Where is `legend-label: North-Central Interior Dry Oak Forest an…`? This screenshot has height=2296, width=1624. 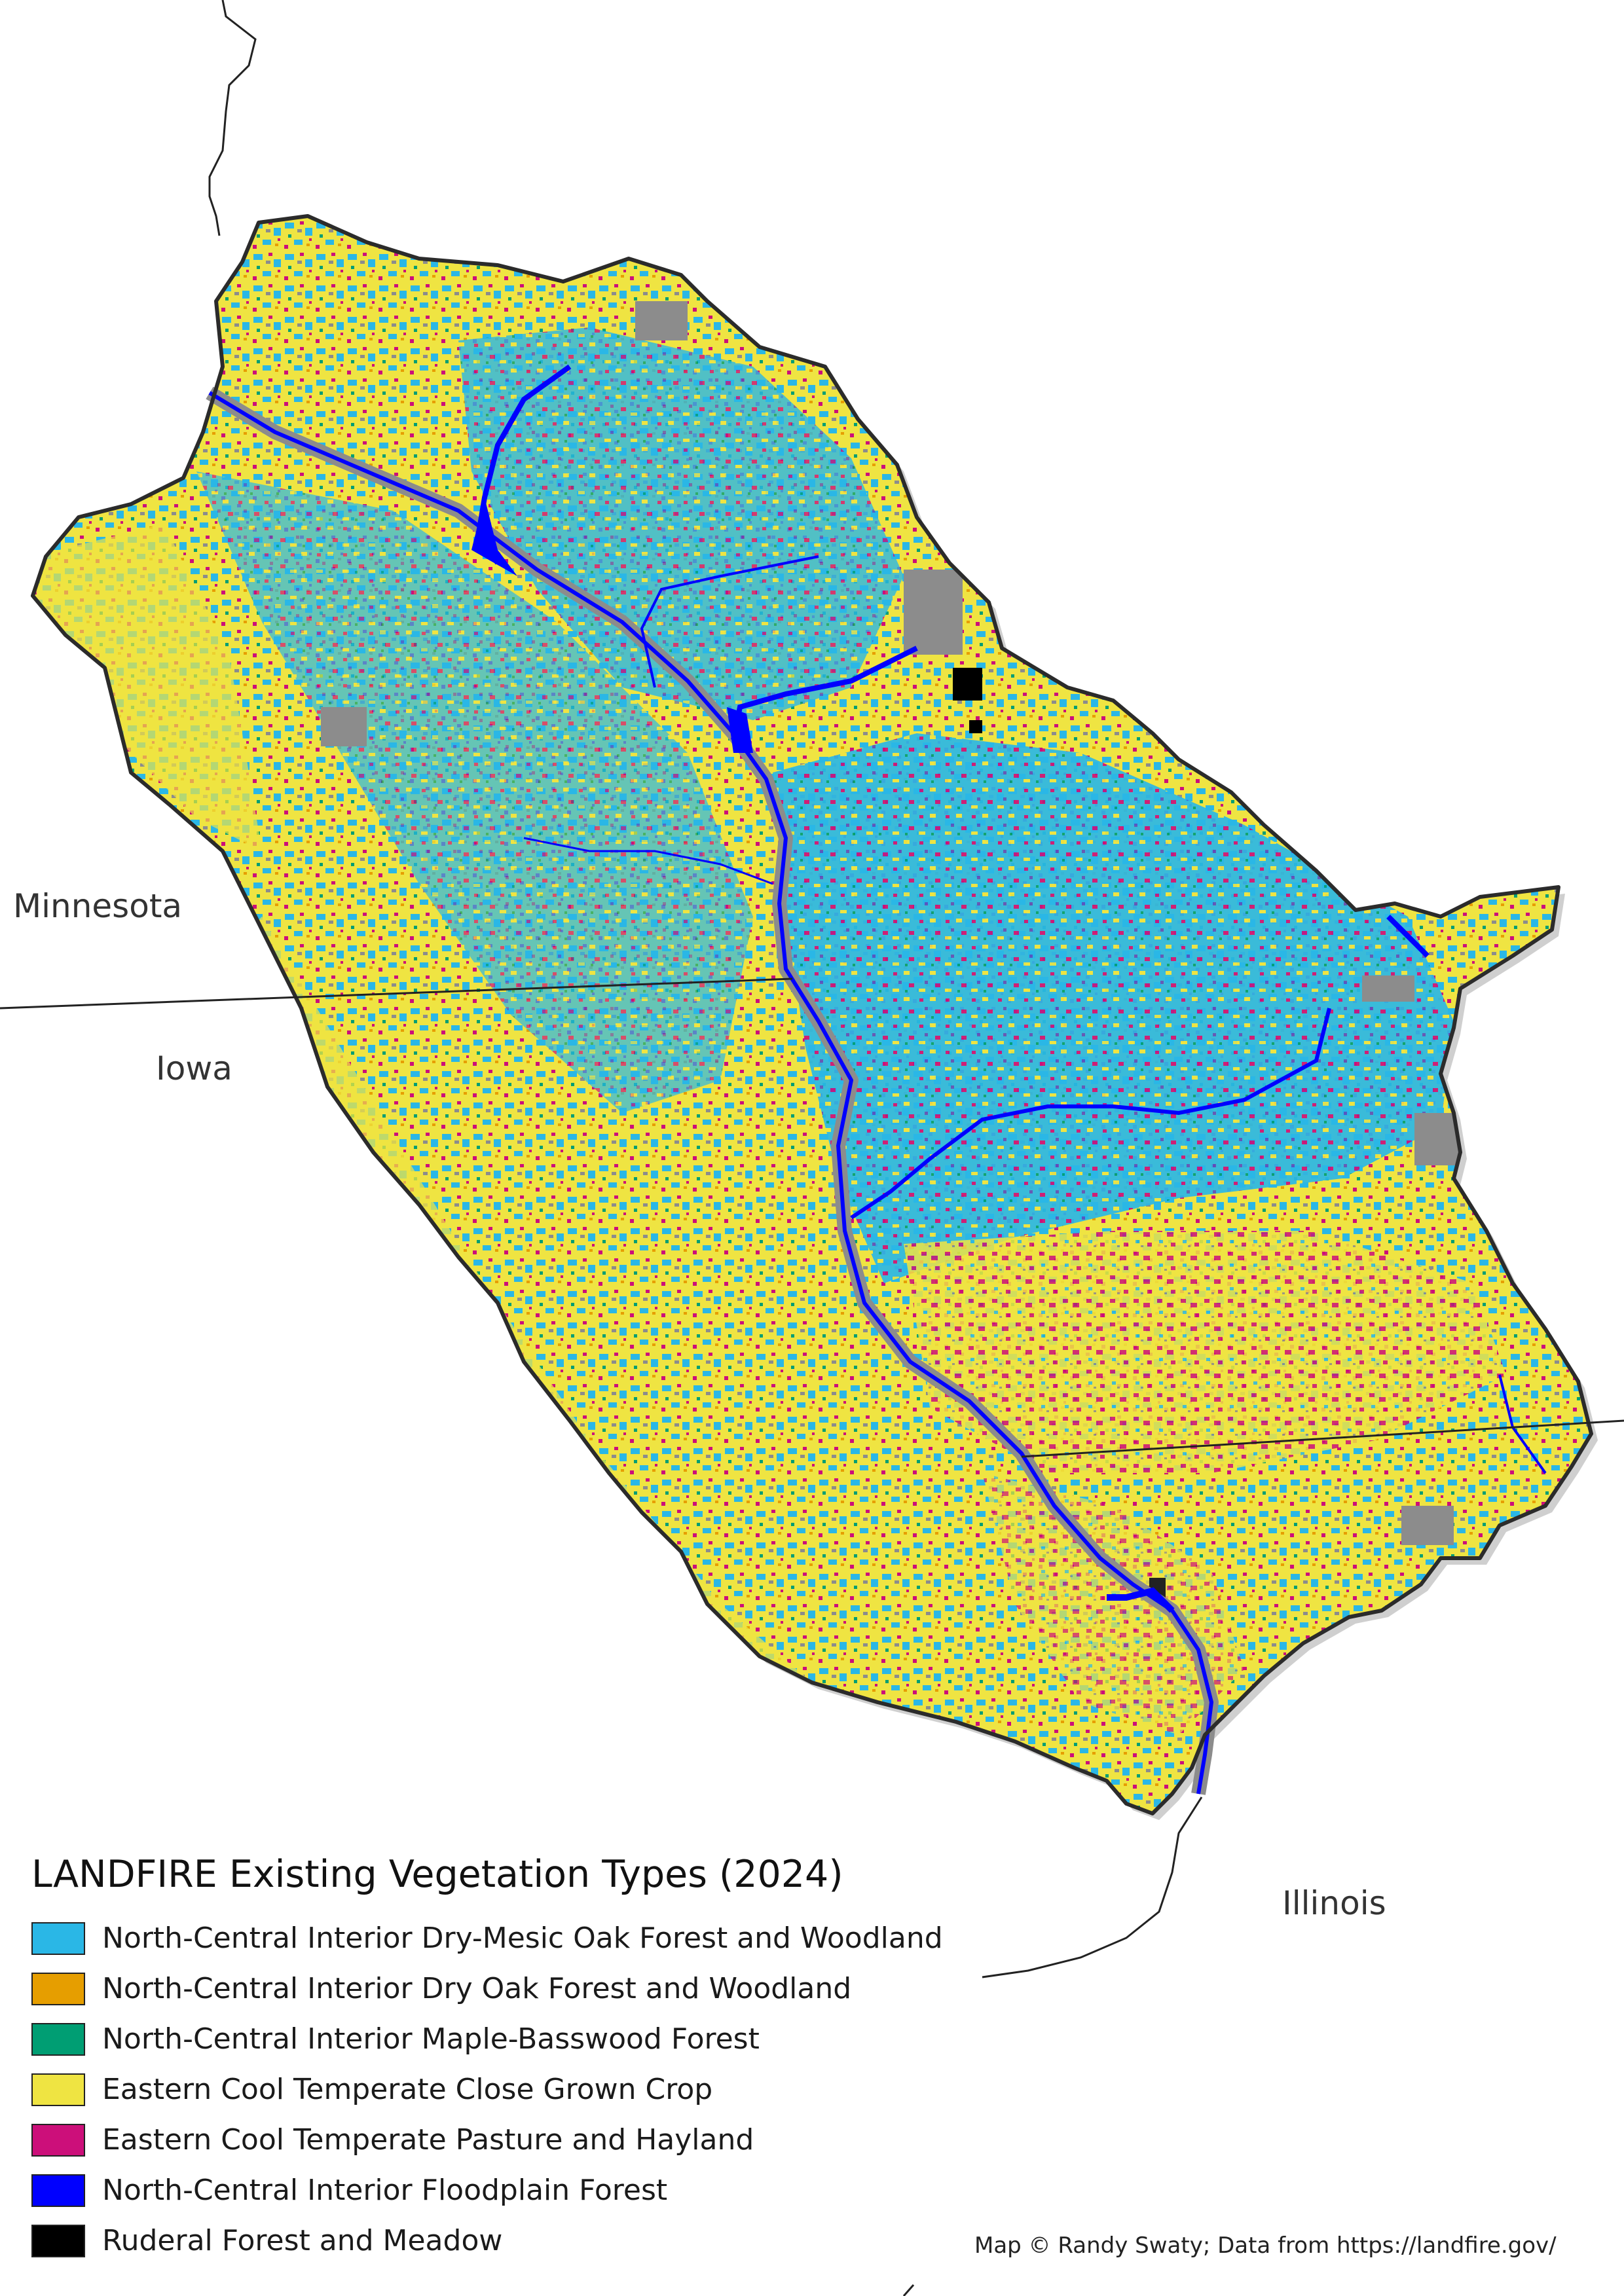 legend-label: North-Central Interior Dry Oak Forest an… is located at coordinates (477, 1988).